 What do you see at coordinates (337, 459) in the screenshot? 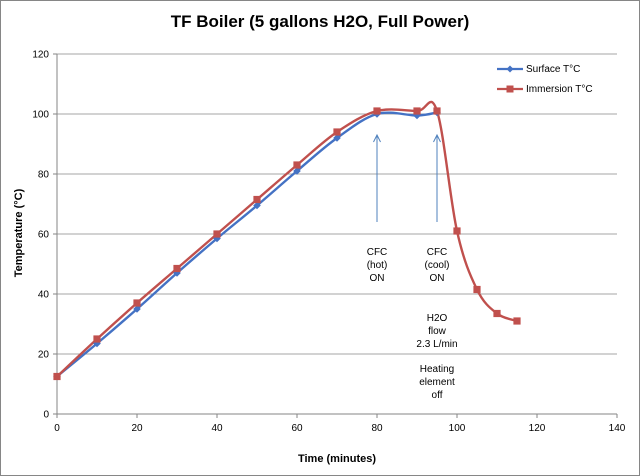
I see `x-axis-label: Time (minutes)` at bounding box center [337, 459].